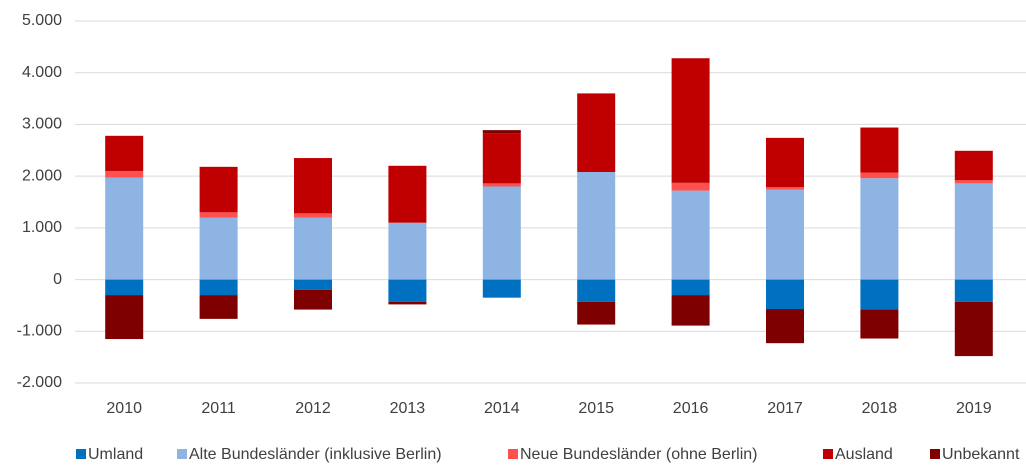  I want to click on legend-label: Alte Bundesländer (inklusive Berlin), so click(315, 454).